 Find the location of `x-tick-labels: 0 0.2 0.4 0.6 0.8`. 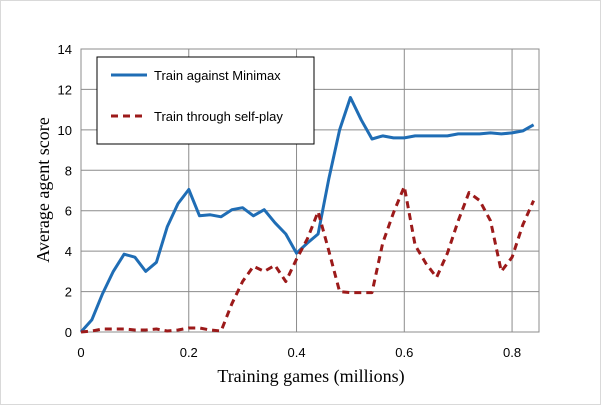

x-tick-labels: 0 0.2 0.4 0.6 0.8 is located at coordinates (299, 352).